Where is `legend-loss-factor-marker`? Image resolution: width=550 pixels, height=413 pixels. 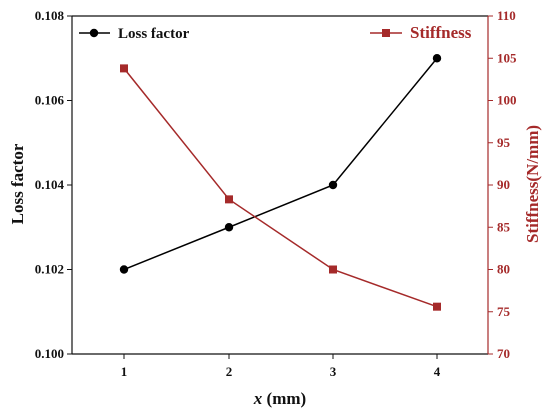
legend-loss-factor-marker is located at coordinates (94, 33).